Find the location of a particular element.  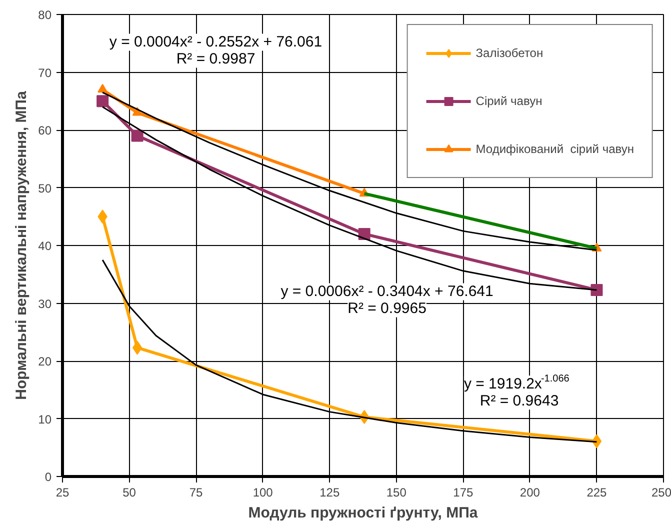

legend-label: Сірий чавун is located at coordinates (509, 101).